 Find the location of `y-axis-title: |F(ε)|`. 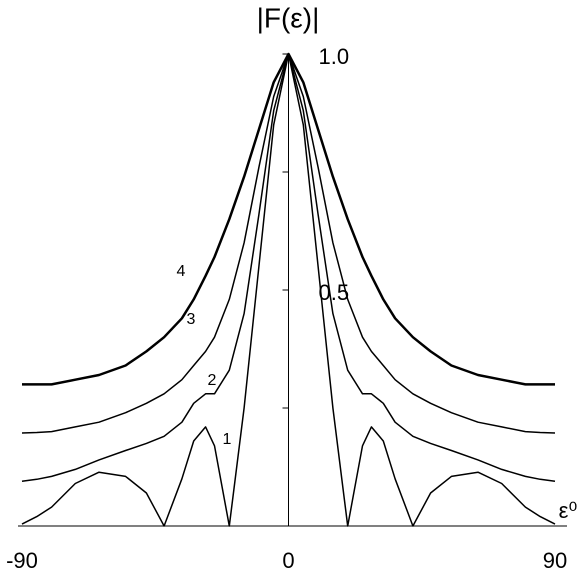

y-axis-title: |F(ε)| is located at coordinates (288, 17).